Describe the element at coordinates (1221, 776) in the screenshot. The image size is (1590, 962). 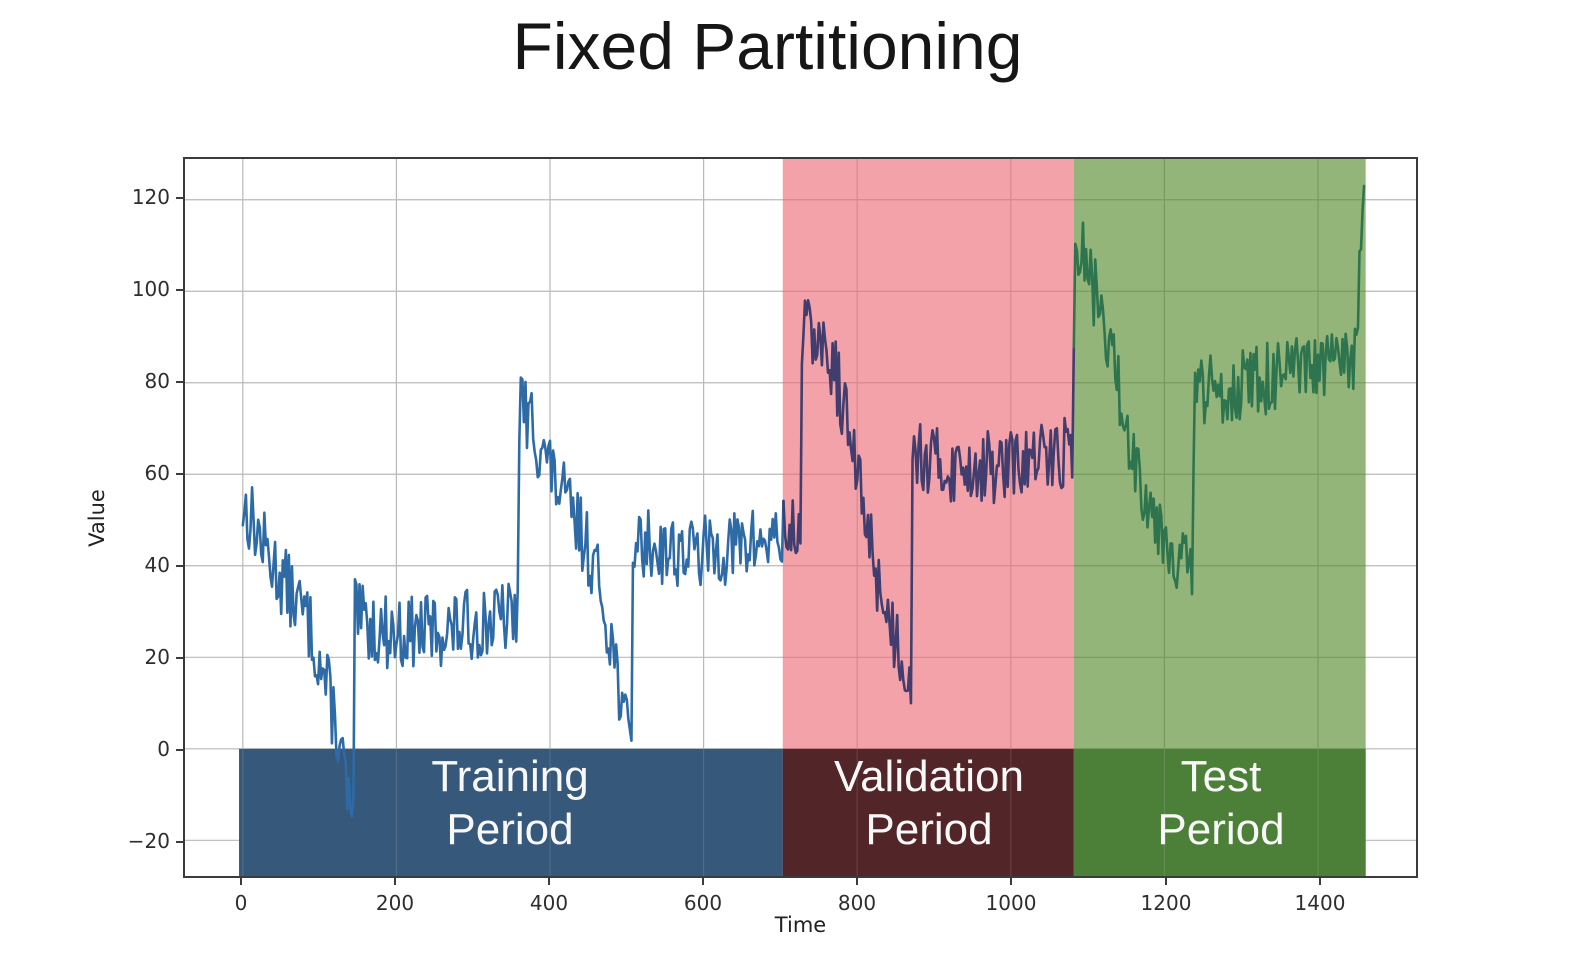
I see `band-label-line: Test` at that location.